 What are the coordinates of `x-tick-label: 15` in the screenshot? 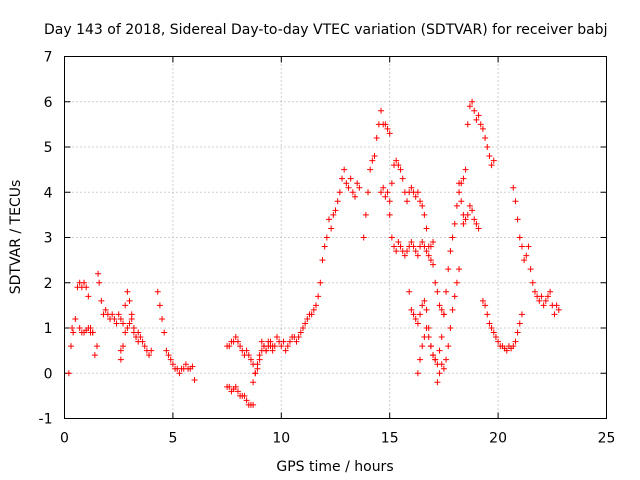 It's located at (390, 439).